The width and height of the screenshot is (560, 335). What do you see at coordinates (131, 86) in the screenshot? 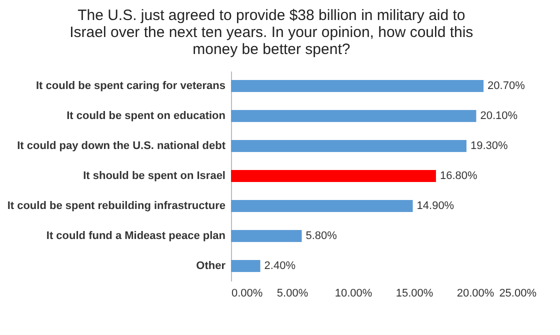
I see `y-tick-label: It could be spent caring for veterans` at bounding box center [131, 86].